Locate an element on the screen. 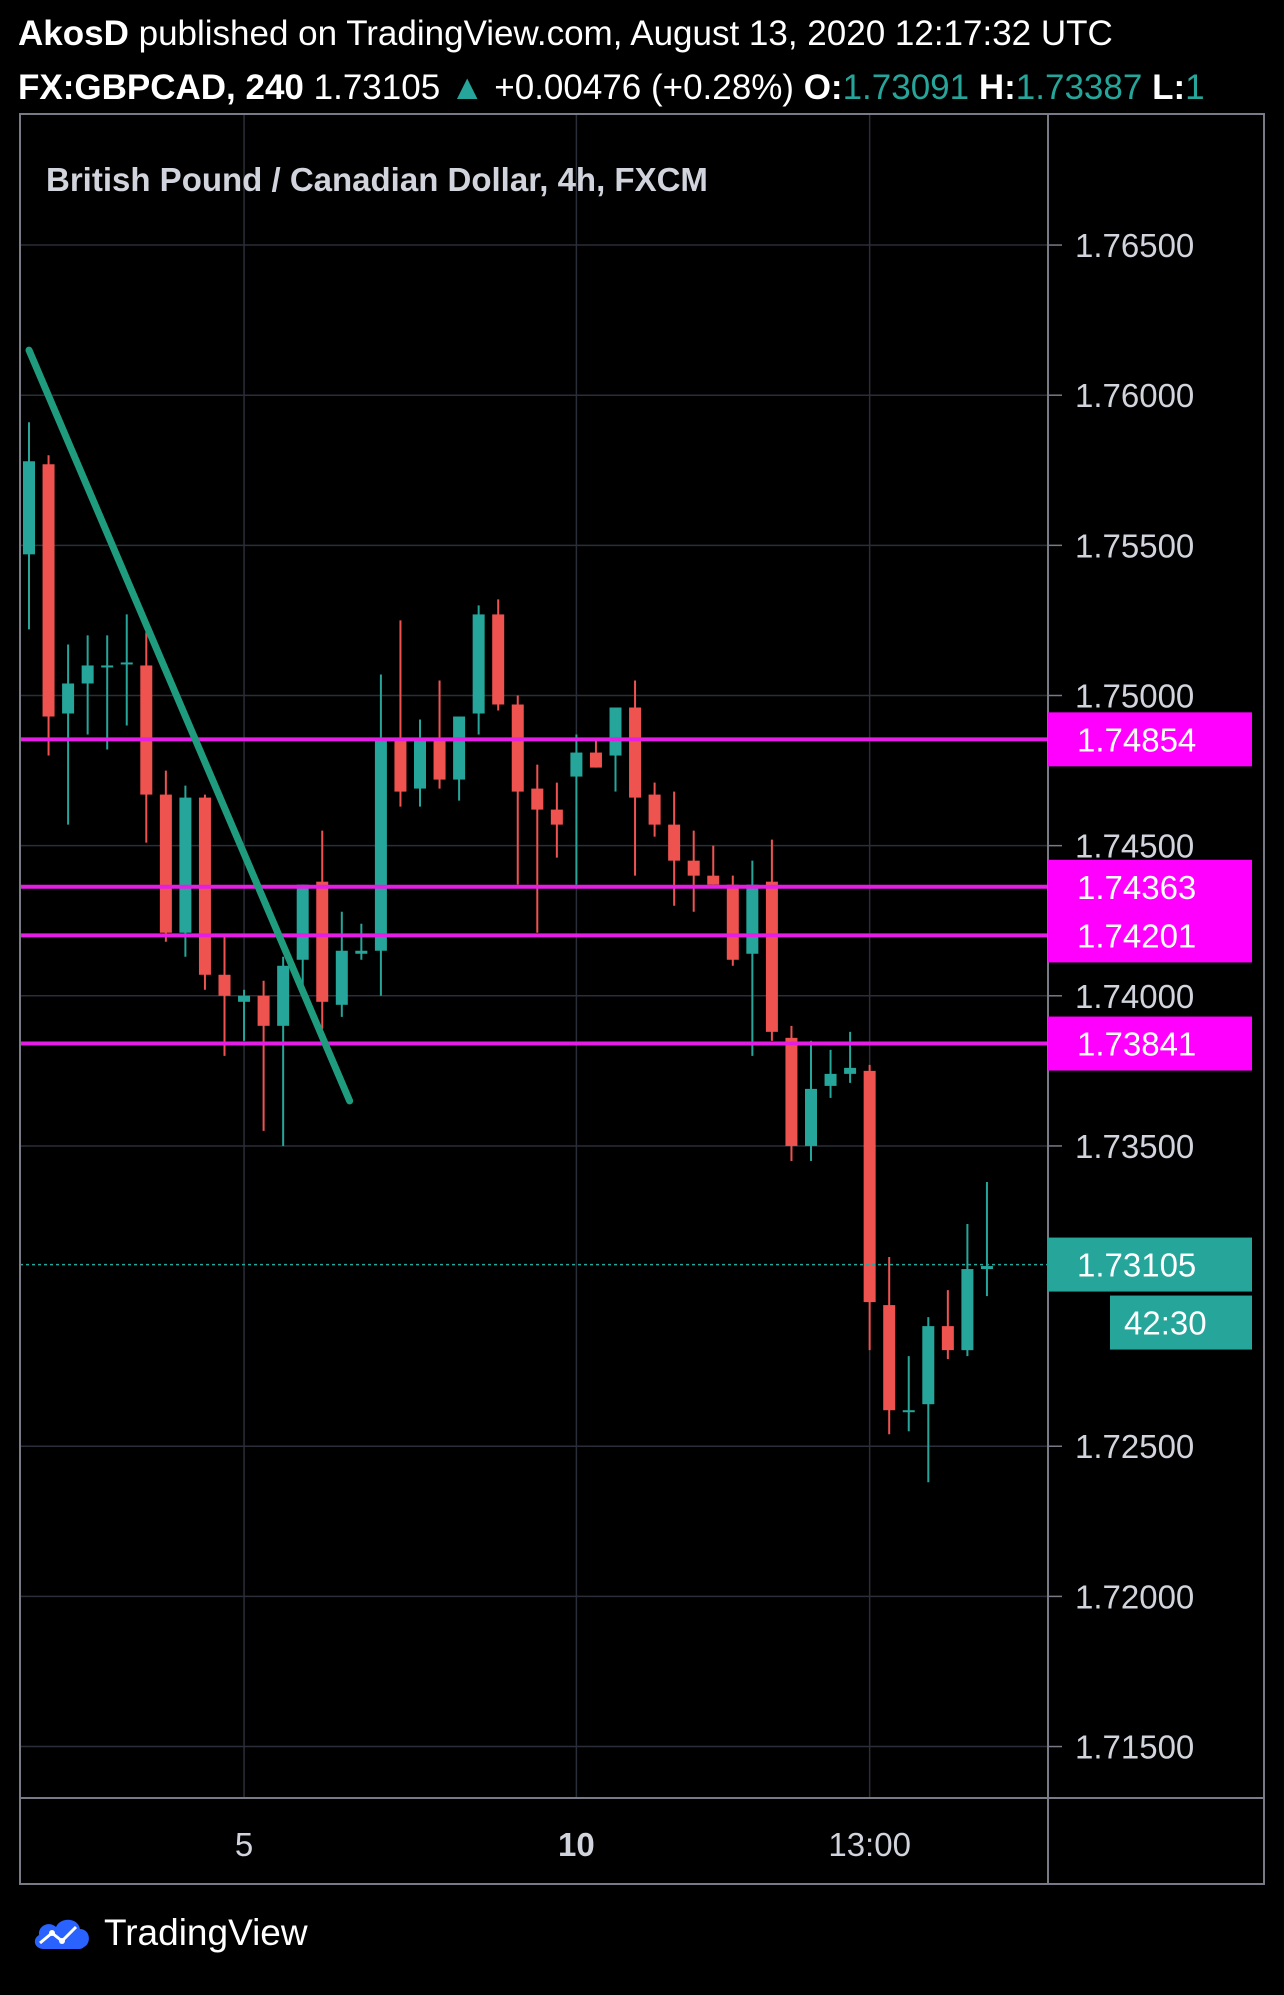 The width and height of the screenshot is (1284, 1995). high-value: 1.73387 is located at coordinates (1079, 87).